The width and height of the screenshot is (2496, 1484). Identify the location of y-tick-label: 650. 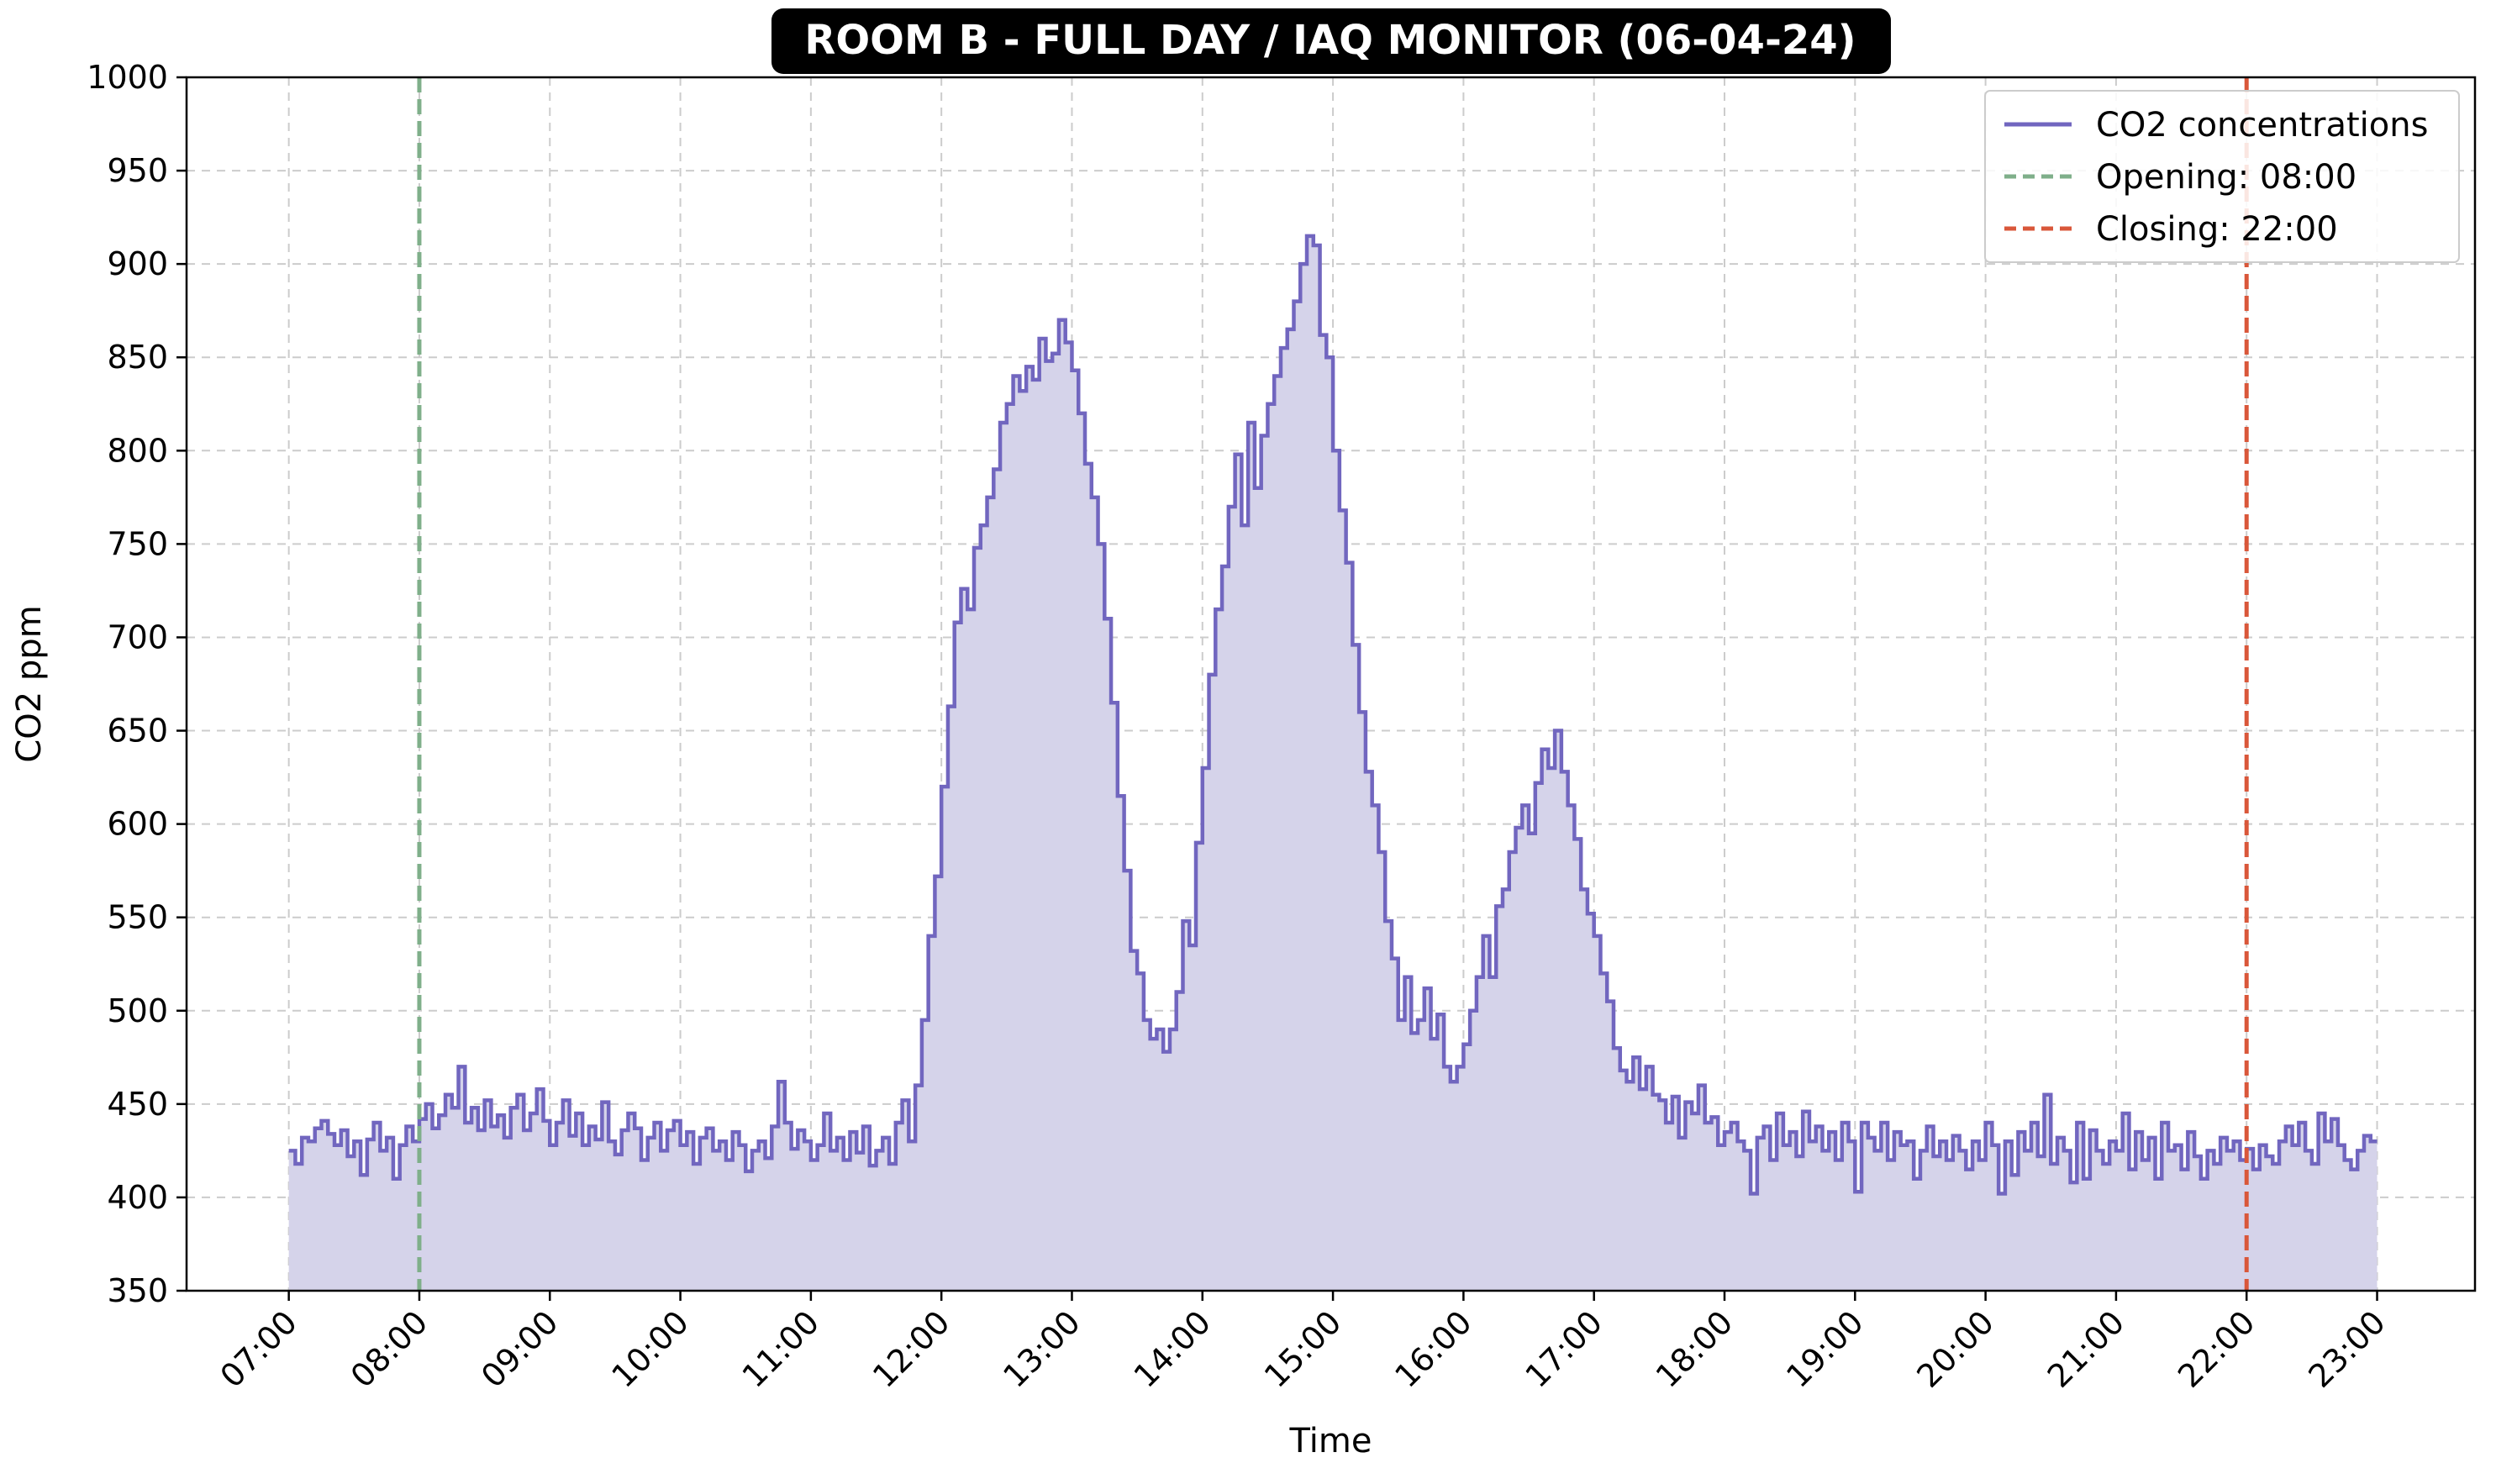
(137, 731).